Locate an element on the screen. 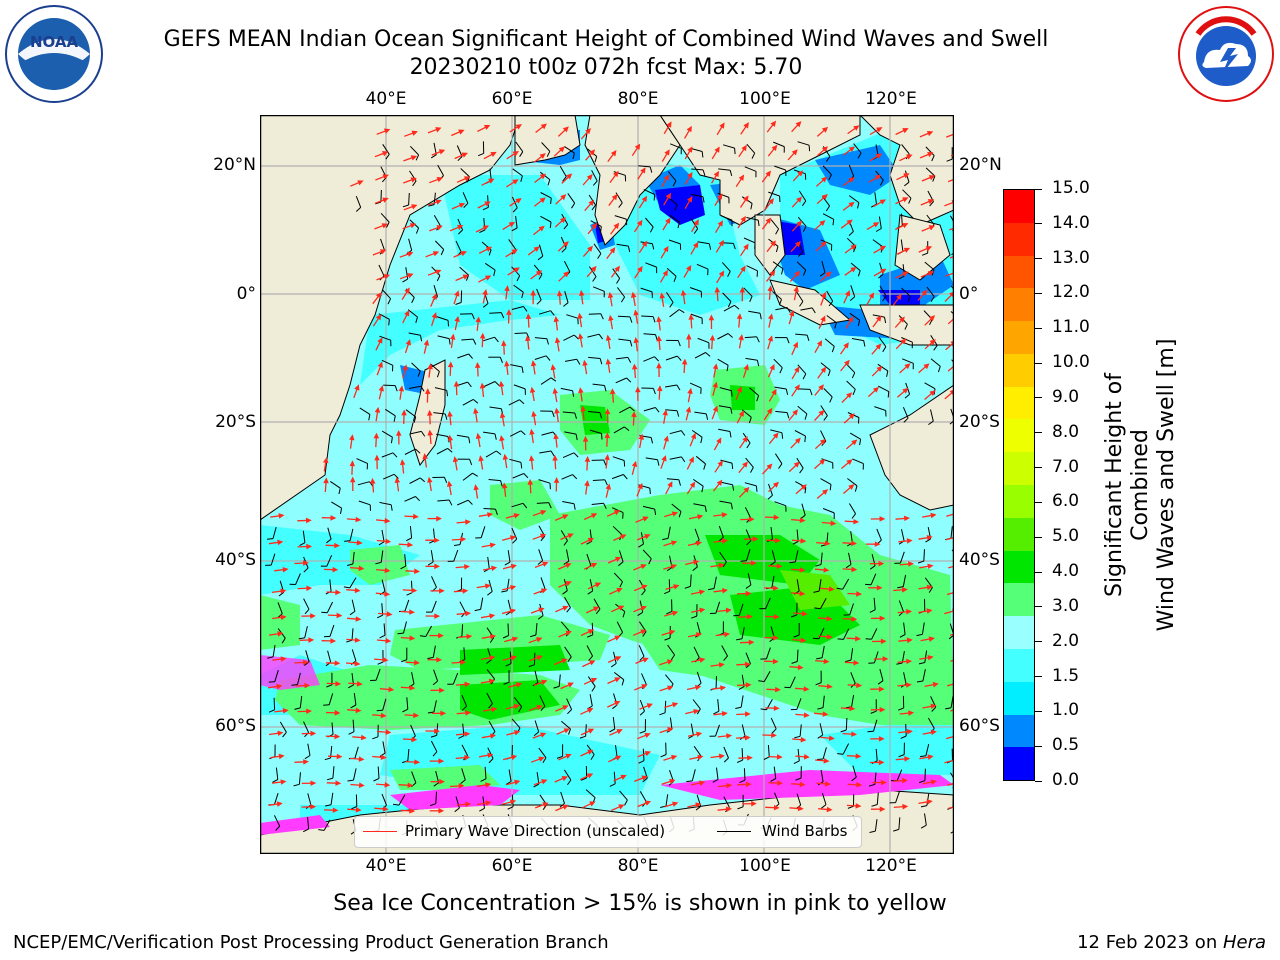 The image size is (1280, 960). colorbar-tick-label: 0.0 is located at coordinates (1066, 780).